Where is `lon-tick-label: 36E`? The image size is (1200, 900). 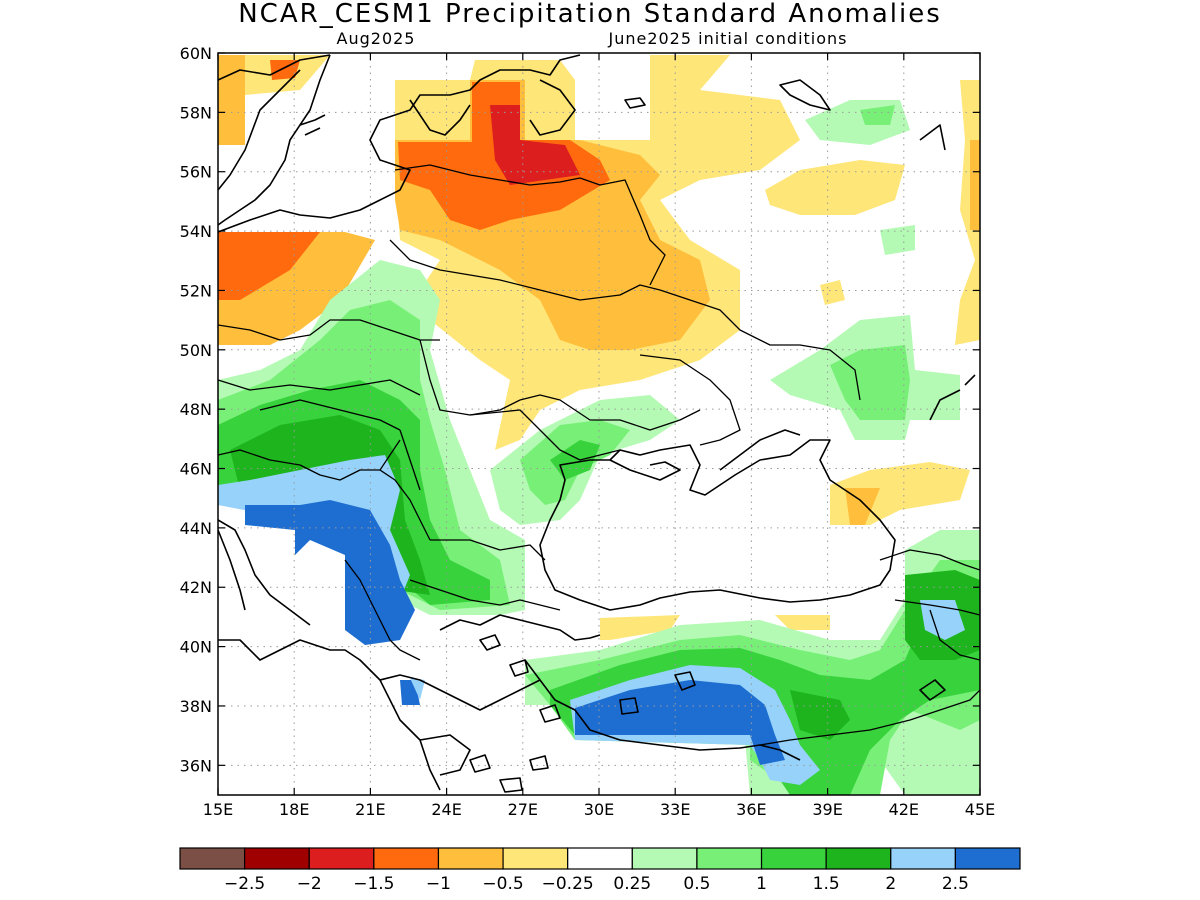
lon-tick-label: 36E is located at coordinates (751, 809).